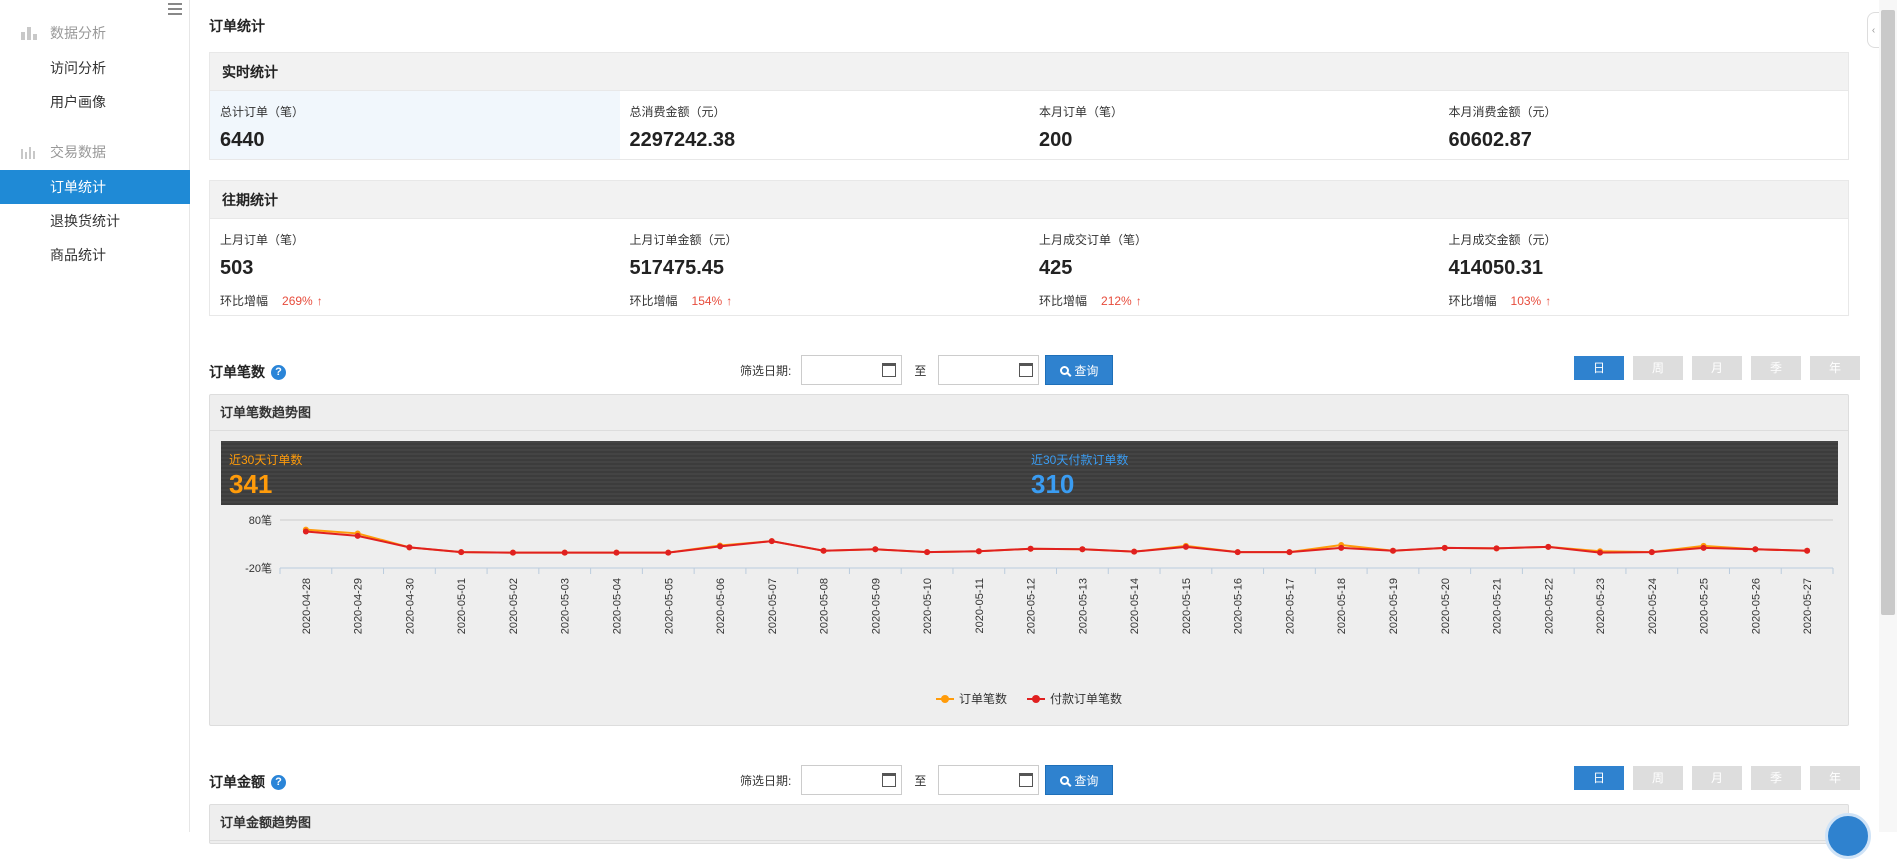  I want to click on scrollbar, so click(1888, 416).